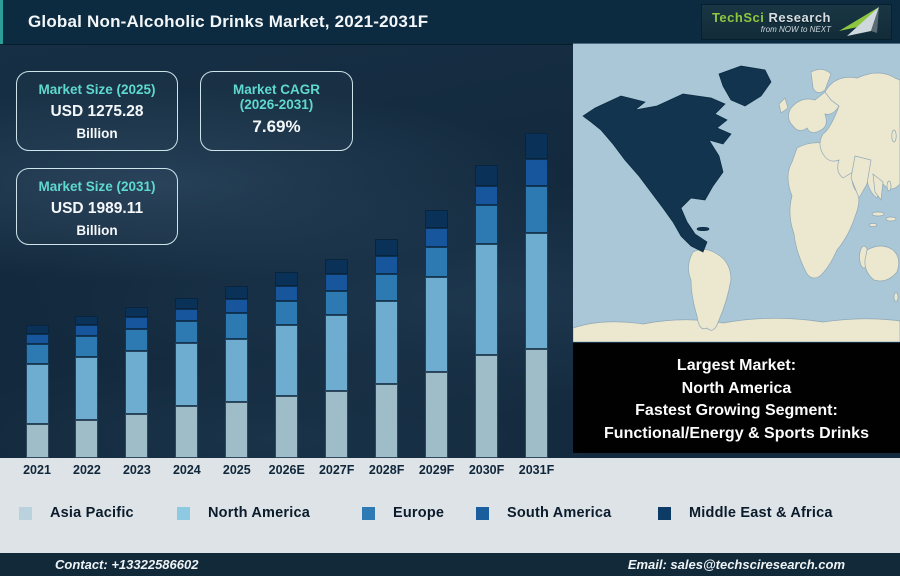 Image resolution: width=900 pixels, height=576 pixels. What do you see at coordinates (287, 279) in the screenshot?
I see `bar-2026E-segment-middle-east-africa` at bounding box center [287, 279].